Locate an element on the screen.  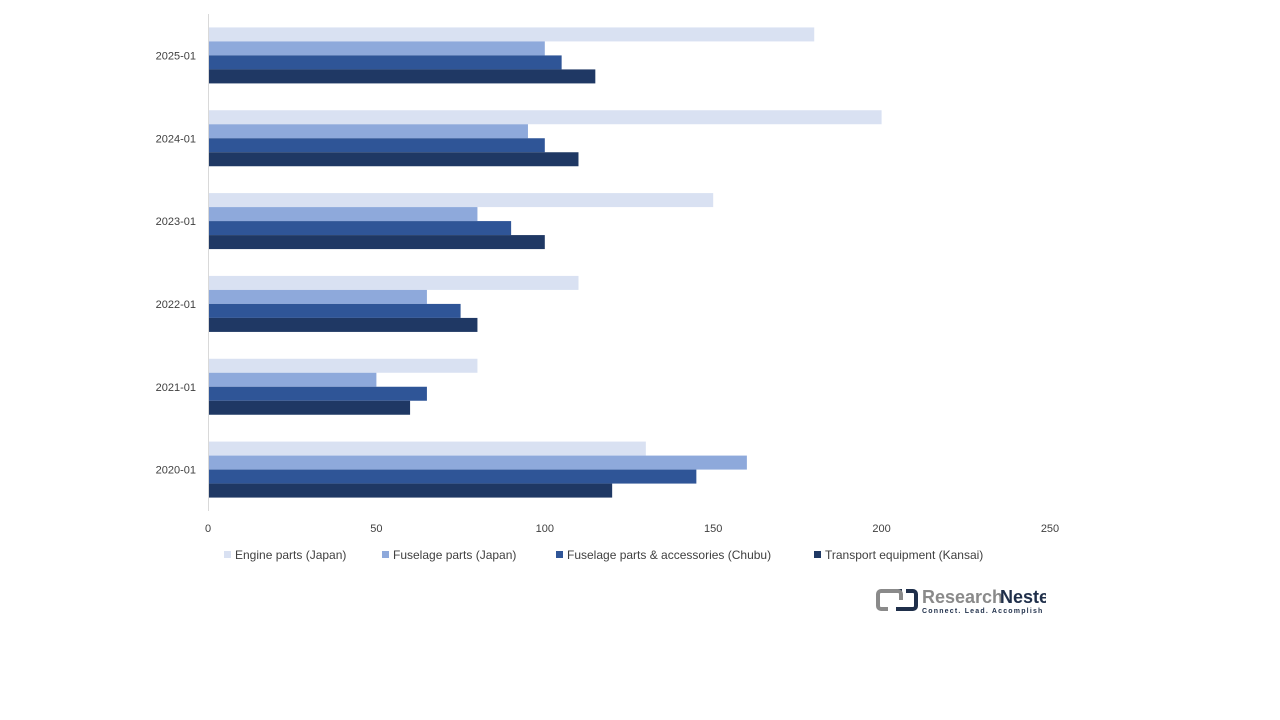
x-tick-label: 150 is located at coordinates (713, 529).